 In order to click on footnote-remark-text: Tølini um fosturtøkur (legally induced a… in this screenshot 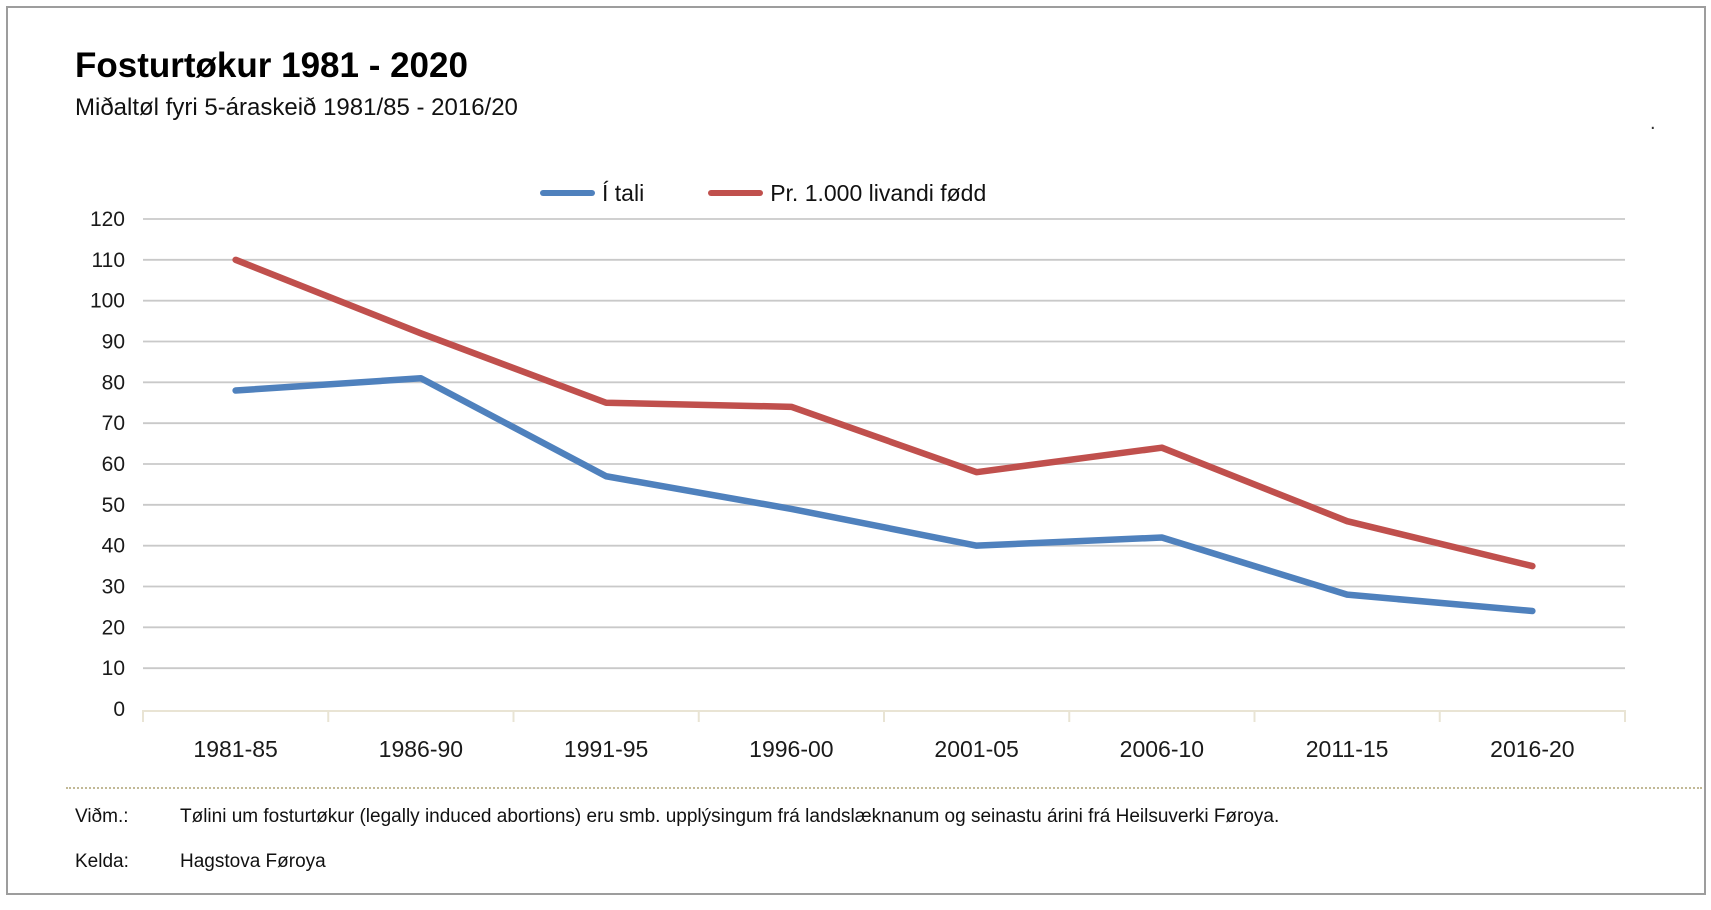, I will do `click(730, 816)`.